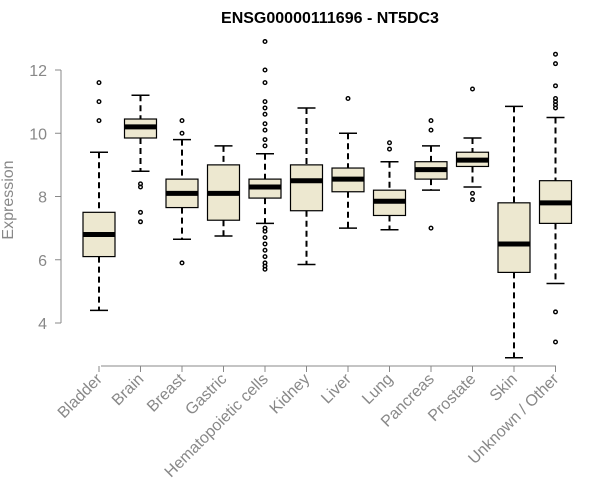 This screenshot has height=500, width=600. Describe the element at coordinates (555, 198) in the screenshot. I see `box-group-unknown-other` at that location.